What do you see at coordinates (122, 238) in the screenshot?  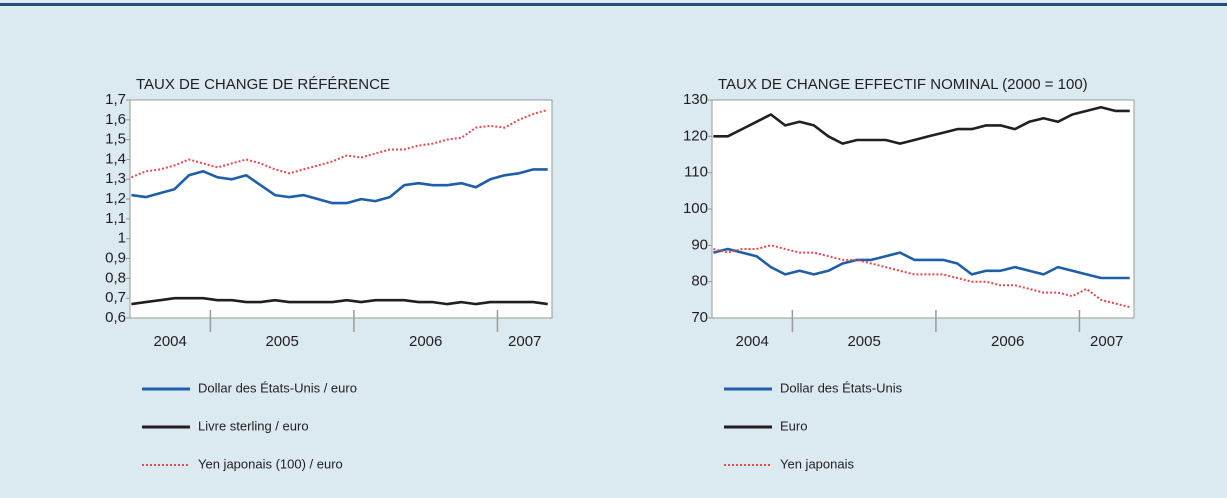 I see `y-tick-label: 1` at bounding box center [122, 238].